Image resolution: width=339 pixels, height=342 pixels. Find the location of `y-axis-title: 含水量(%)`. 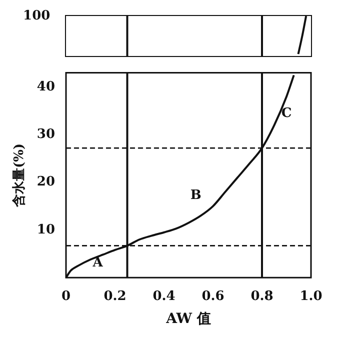

y-axis-title: 含水量(%) is located at coordinates (19, 175).